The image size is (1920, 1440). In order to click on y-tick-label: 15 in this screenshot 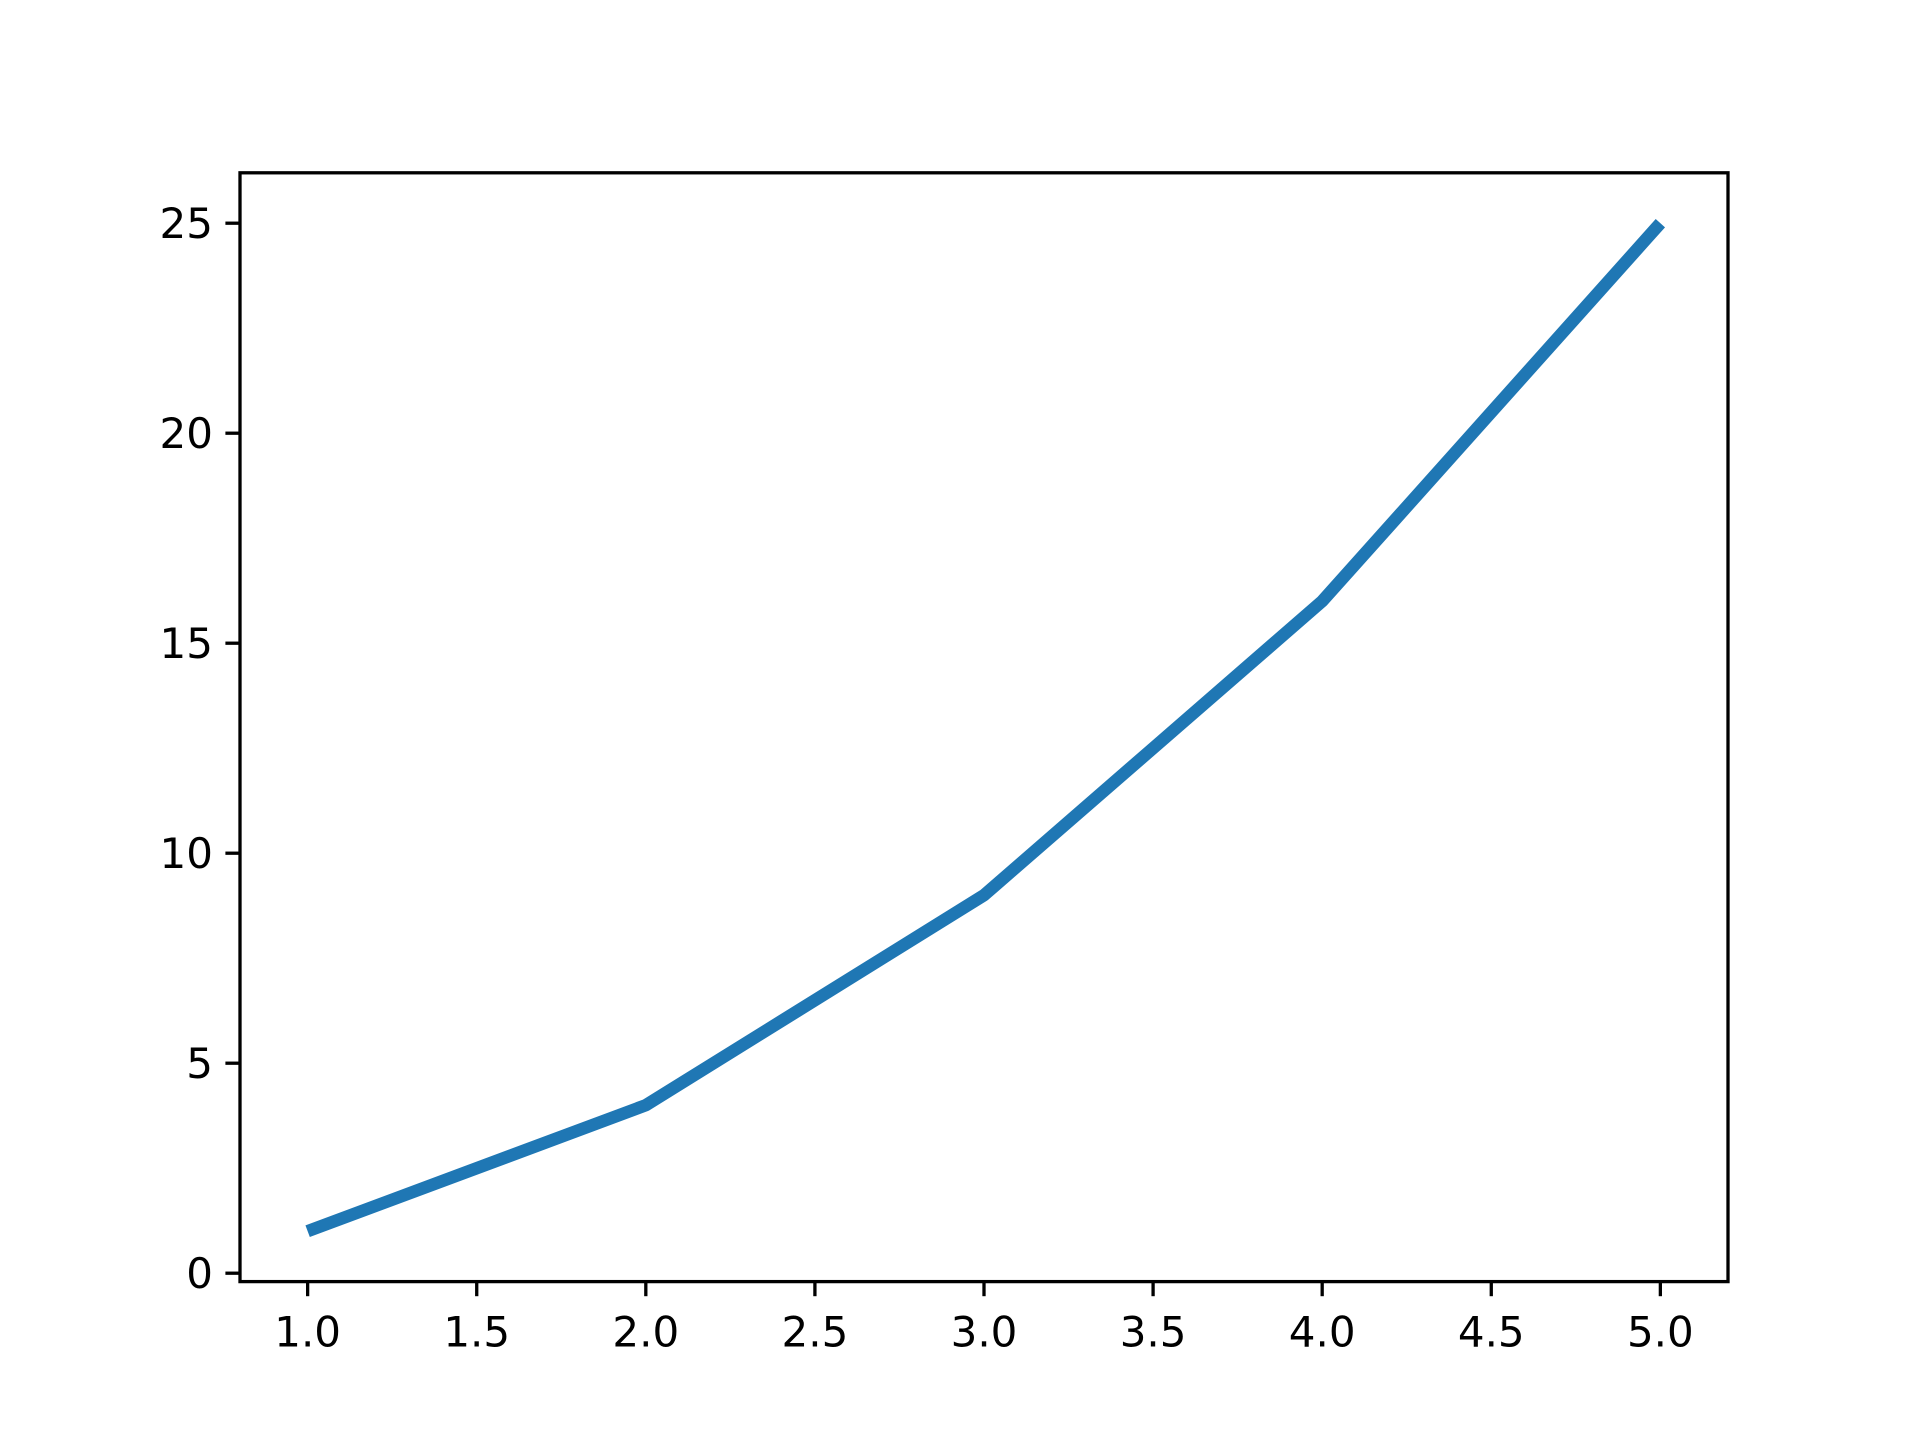, I will do `click(186, 643)`.